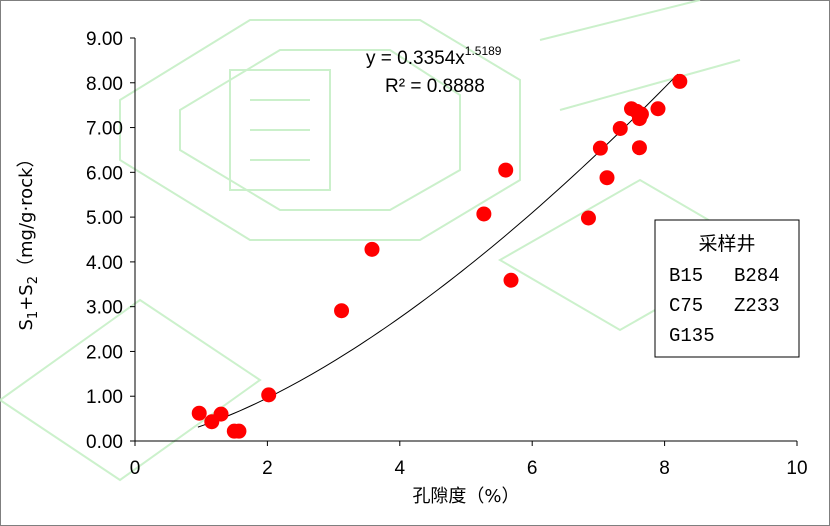 This screenshot has height=526, width=830. I want to click on y-axis-title: S1+S2（mg/g·rock）, so click(28, 239).